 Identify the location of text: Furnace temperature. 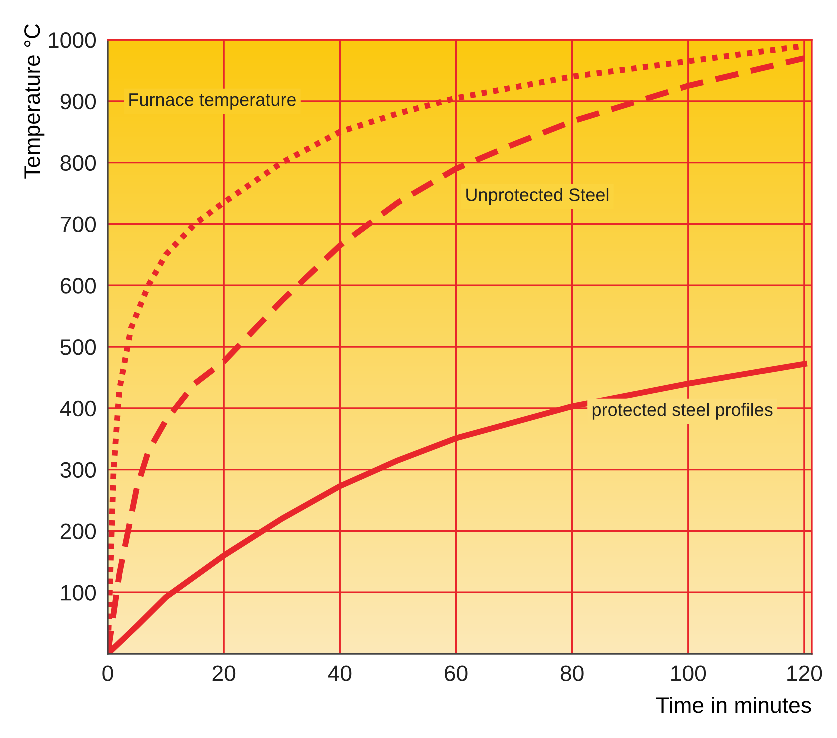
(213, 102).